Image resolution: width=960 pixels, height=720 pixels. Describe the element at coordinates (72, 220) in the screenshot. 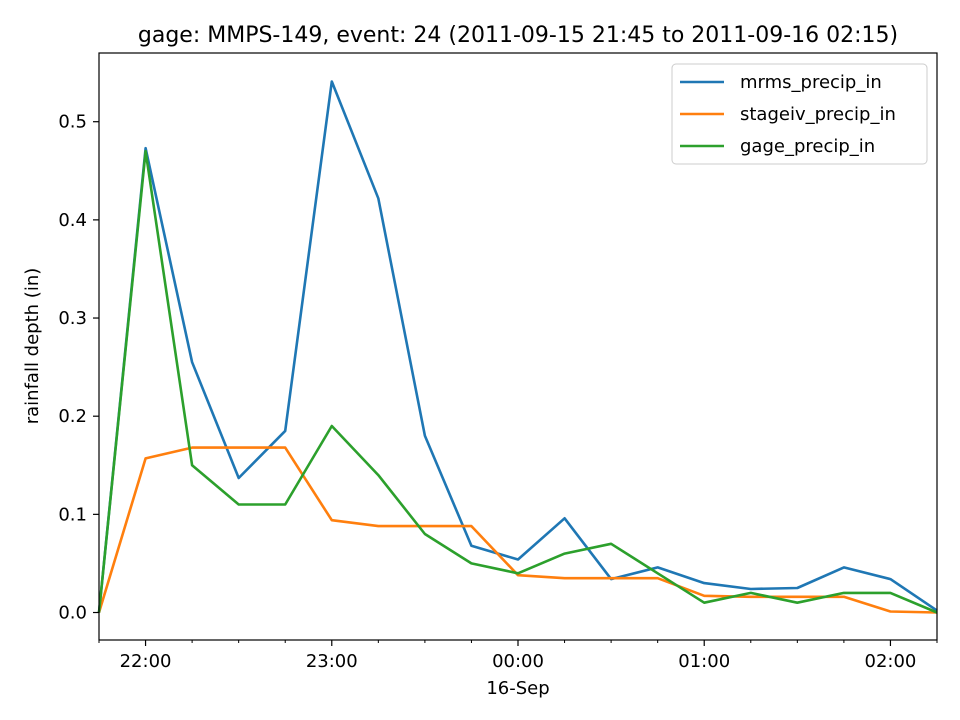

I see `y-tick-label: 0.4` at that location.